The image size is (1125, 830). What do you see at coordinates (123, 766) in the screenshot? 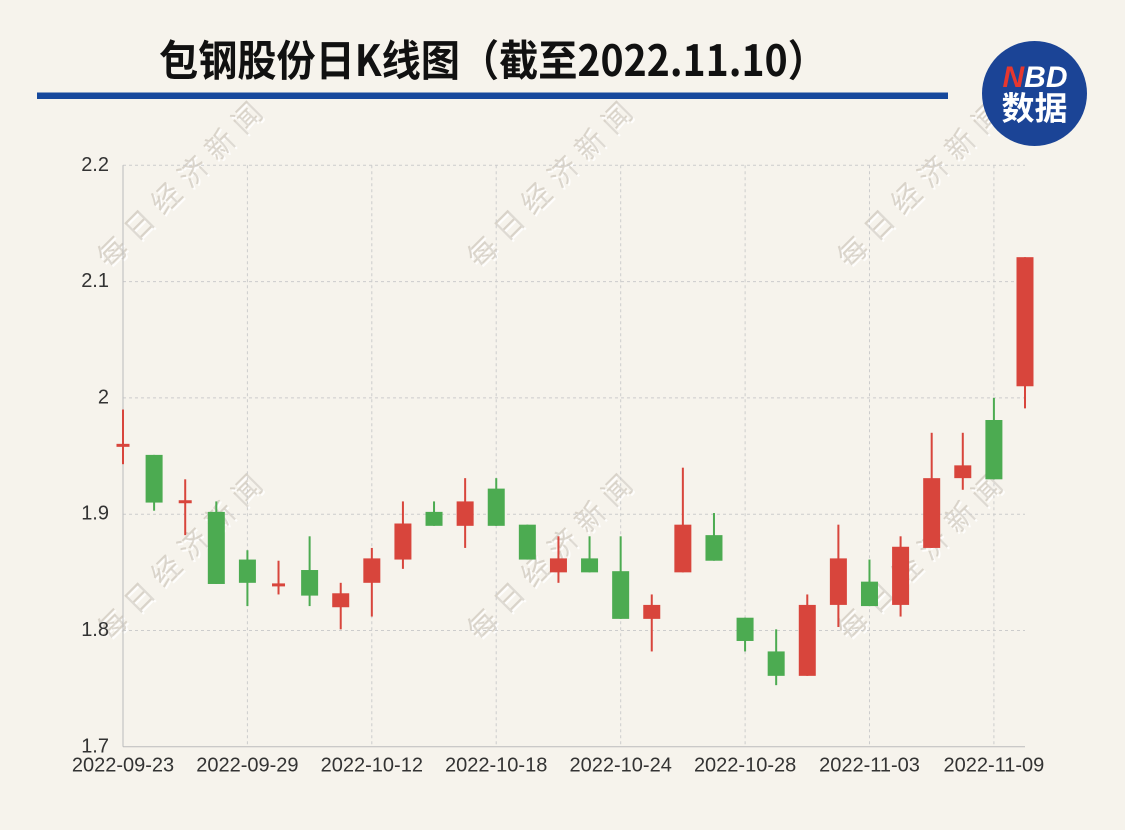
I see `svg-text: 2022-09-23` at bounding box center [123, 766].